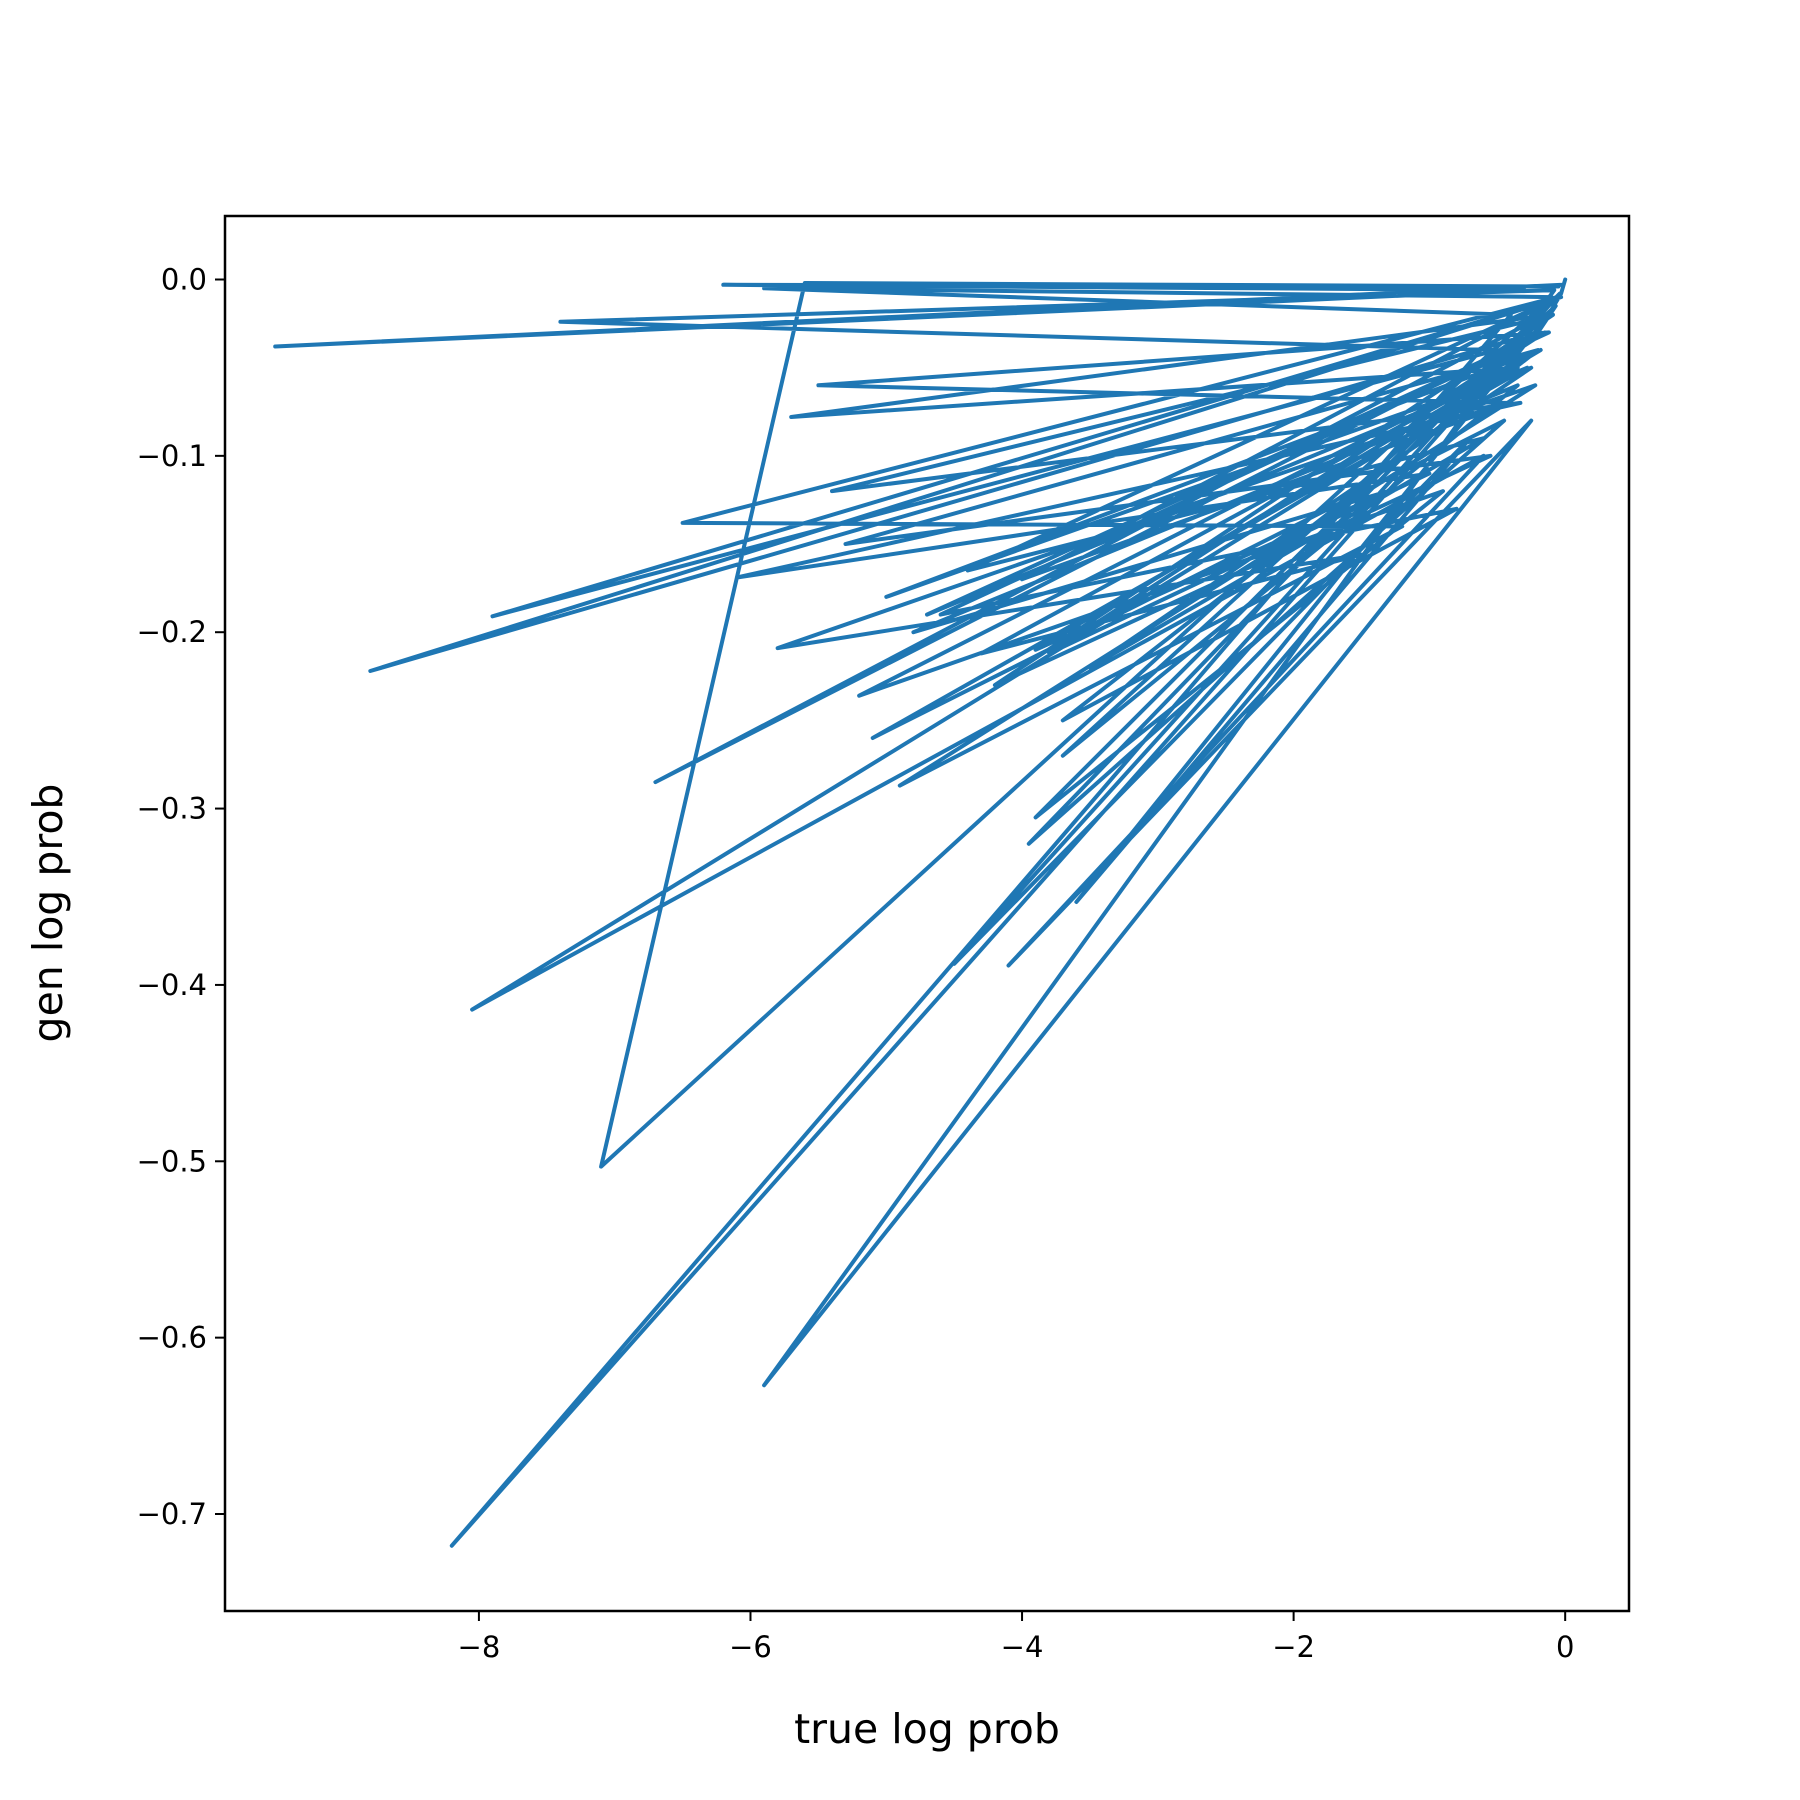  What do you see at coordinates (750, 1647) in the screenshot?
I see `x-tick-label: −6` at bounding box center [750, 1647].